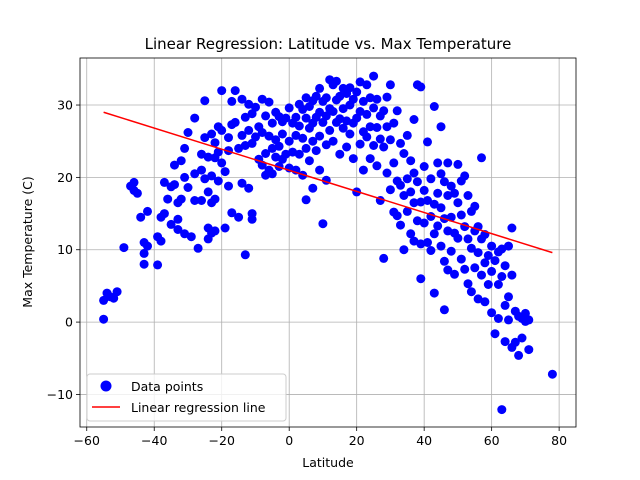 Image resolution: width=640 pixels, height=480 pixels. Describe the element at coordinates (69, 322) in the screenshot. I see `y-tick-label: 0` at that location.